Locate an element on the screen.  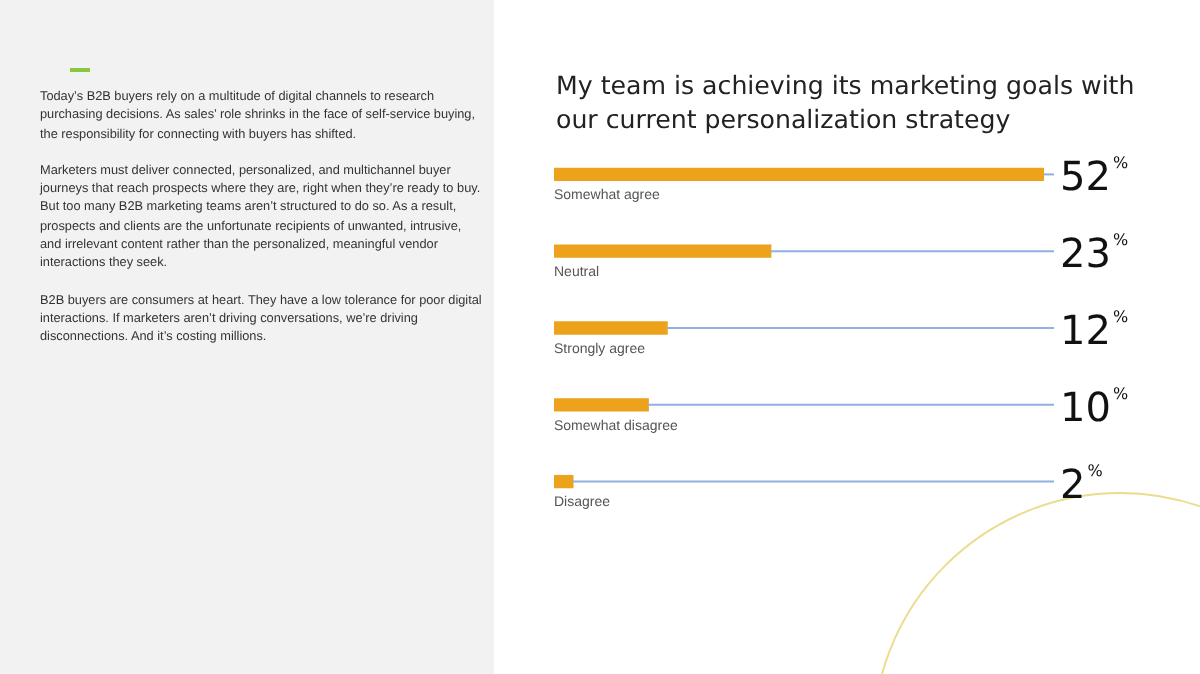
data-label: 23% is located at coordinates (1094, 253).